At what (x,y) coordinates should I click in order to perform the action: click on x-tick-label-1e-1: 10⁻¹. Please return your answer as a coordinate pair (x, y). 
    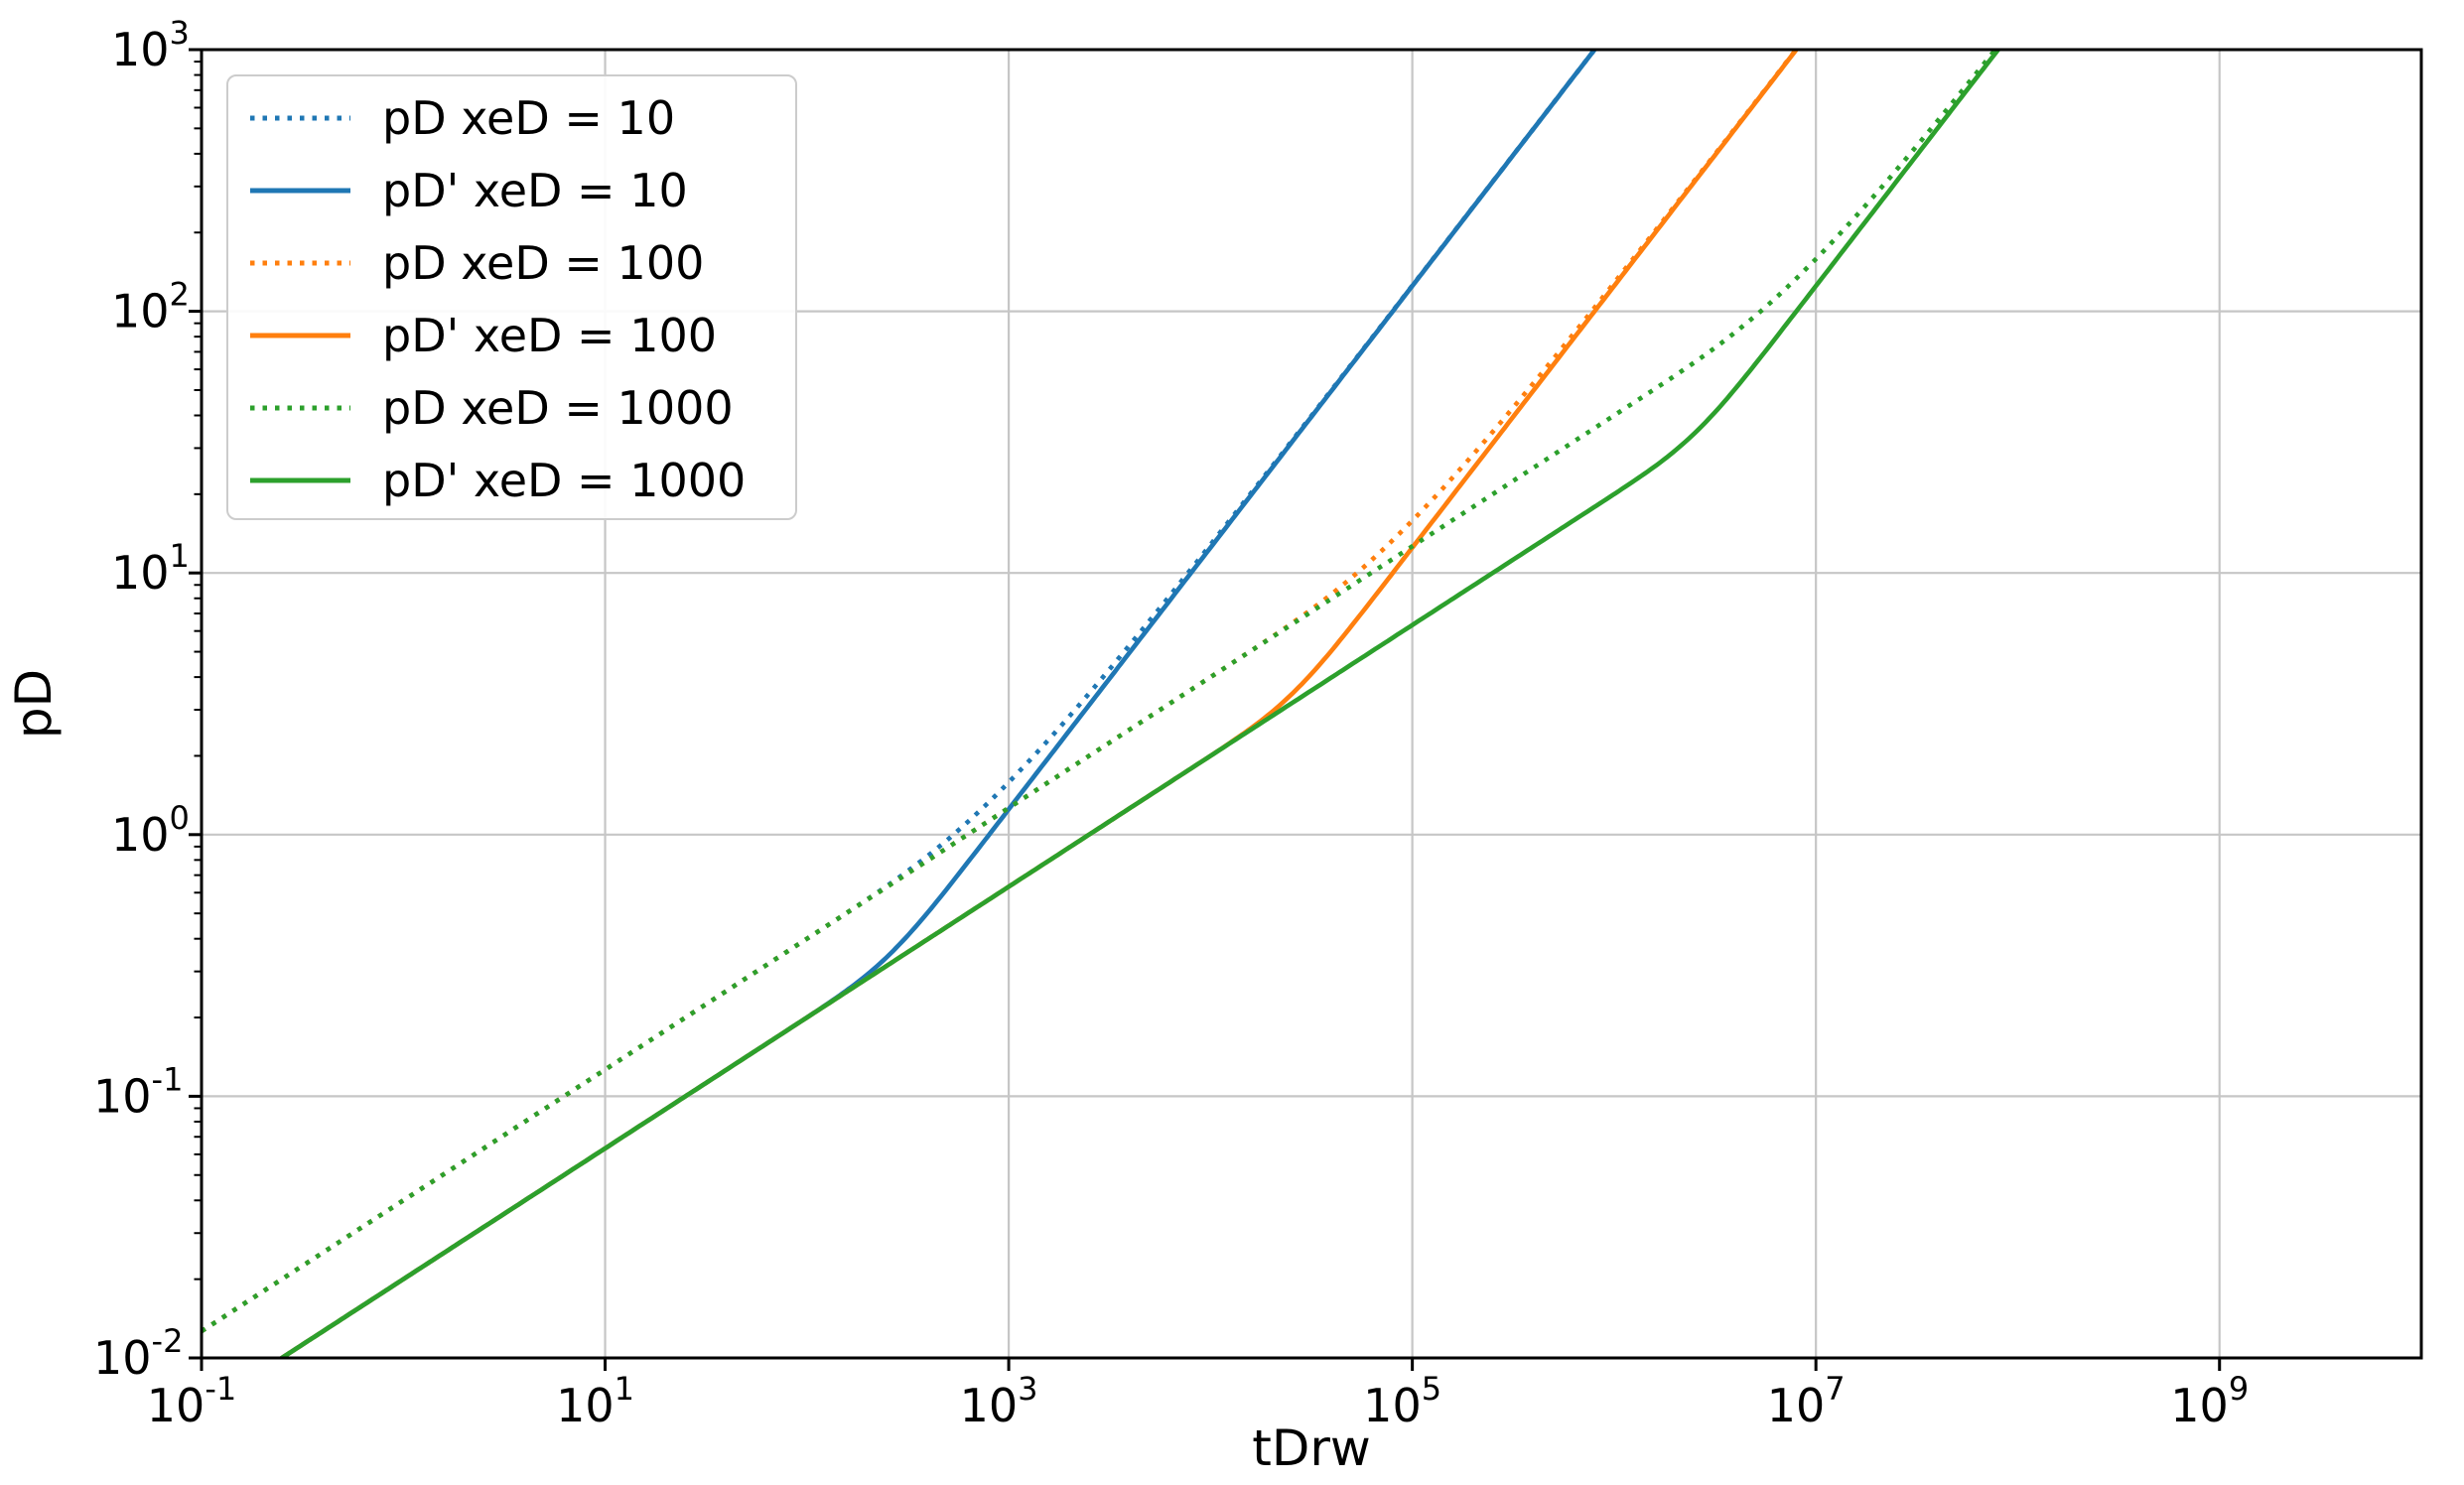
    Looking at the image, I should click on (191, 1401).